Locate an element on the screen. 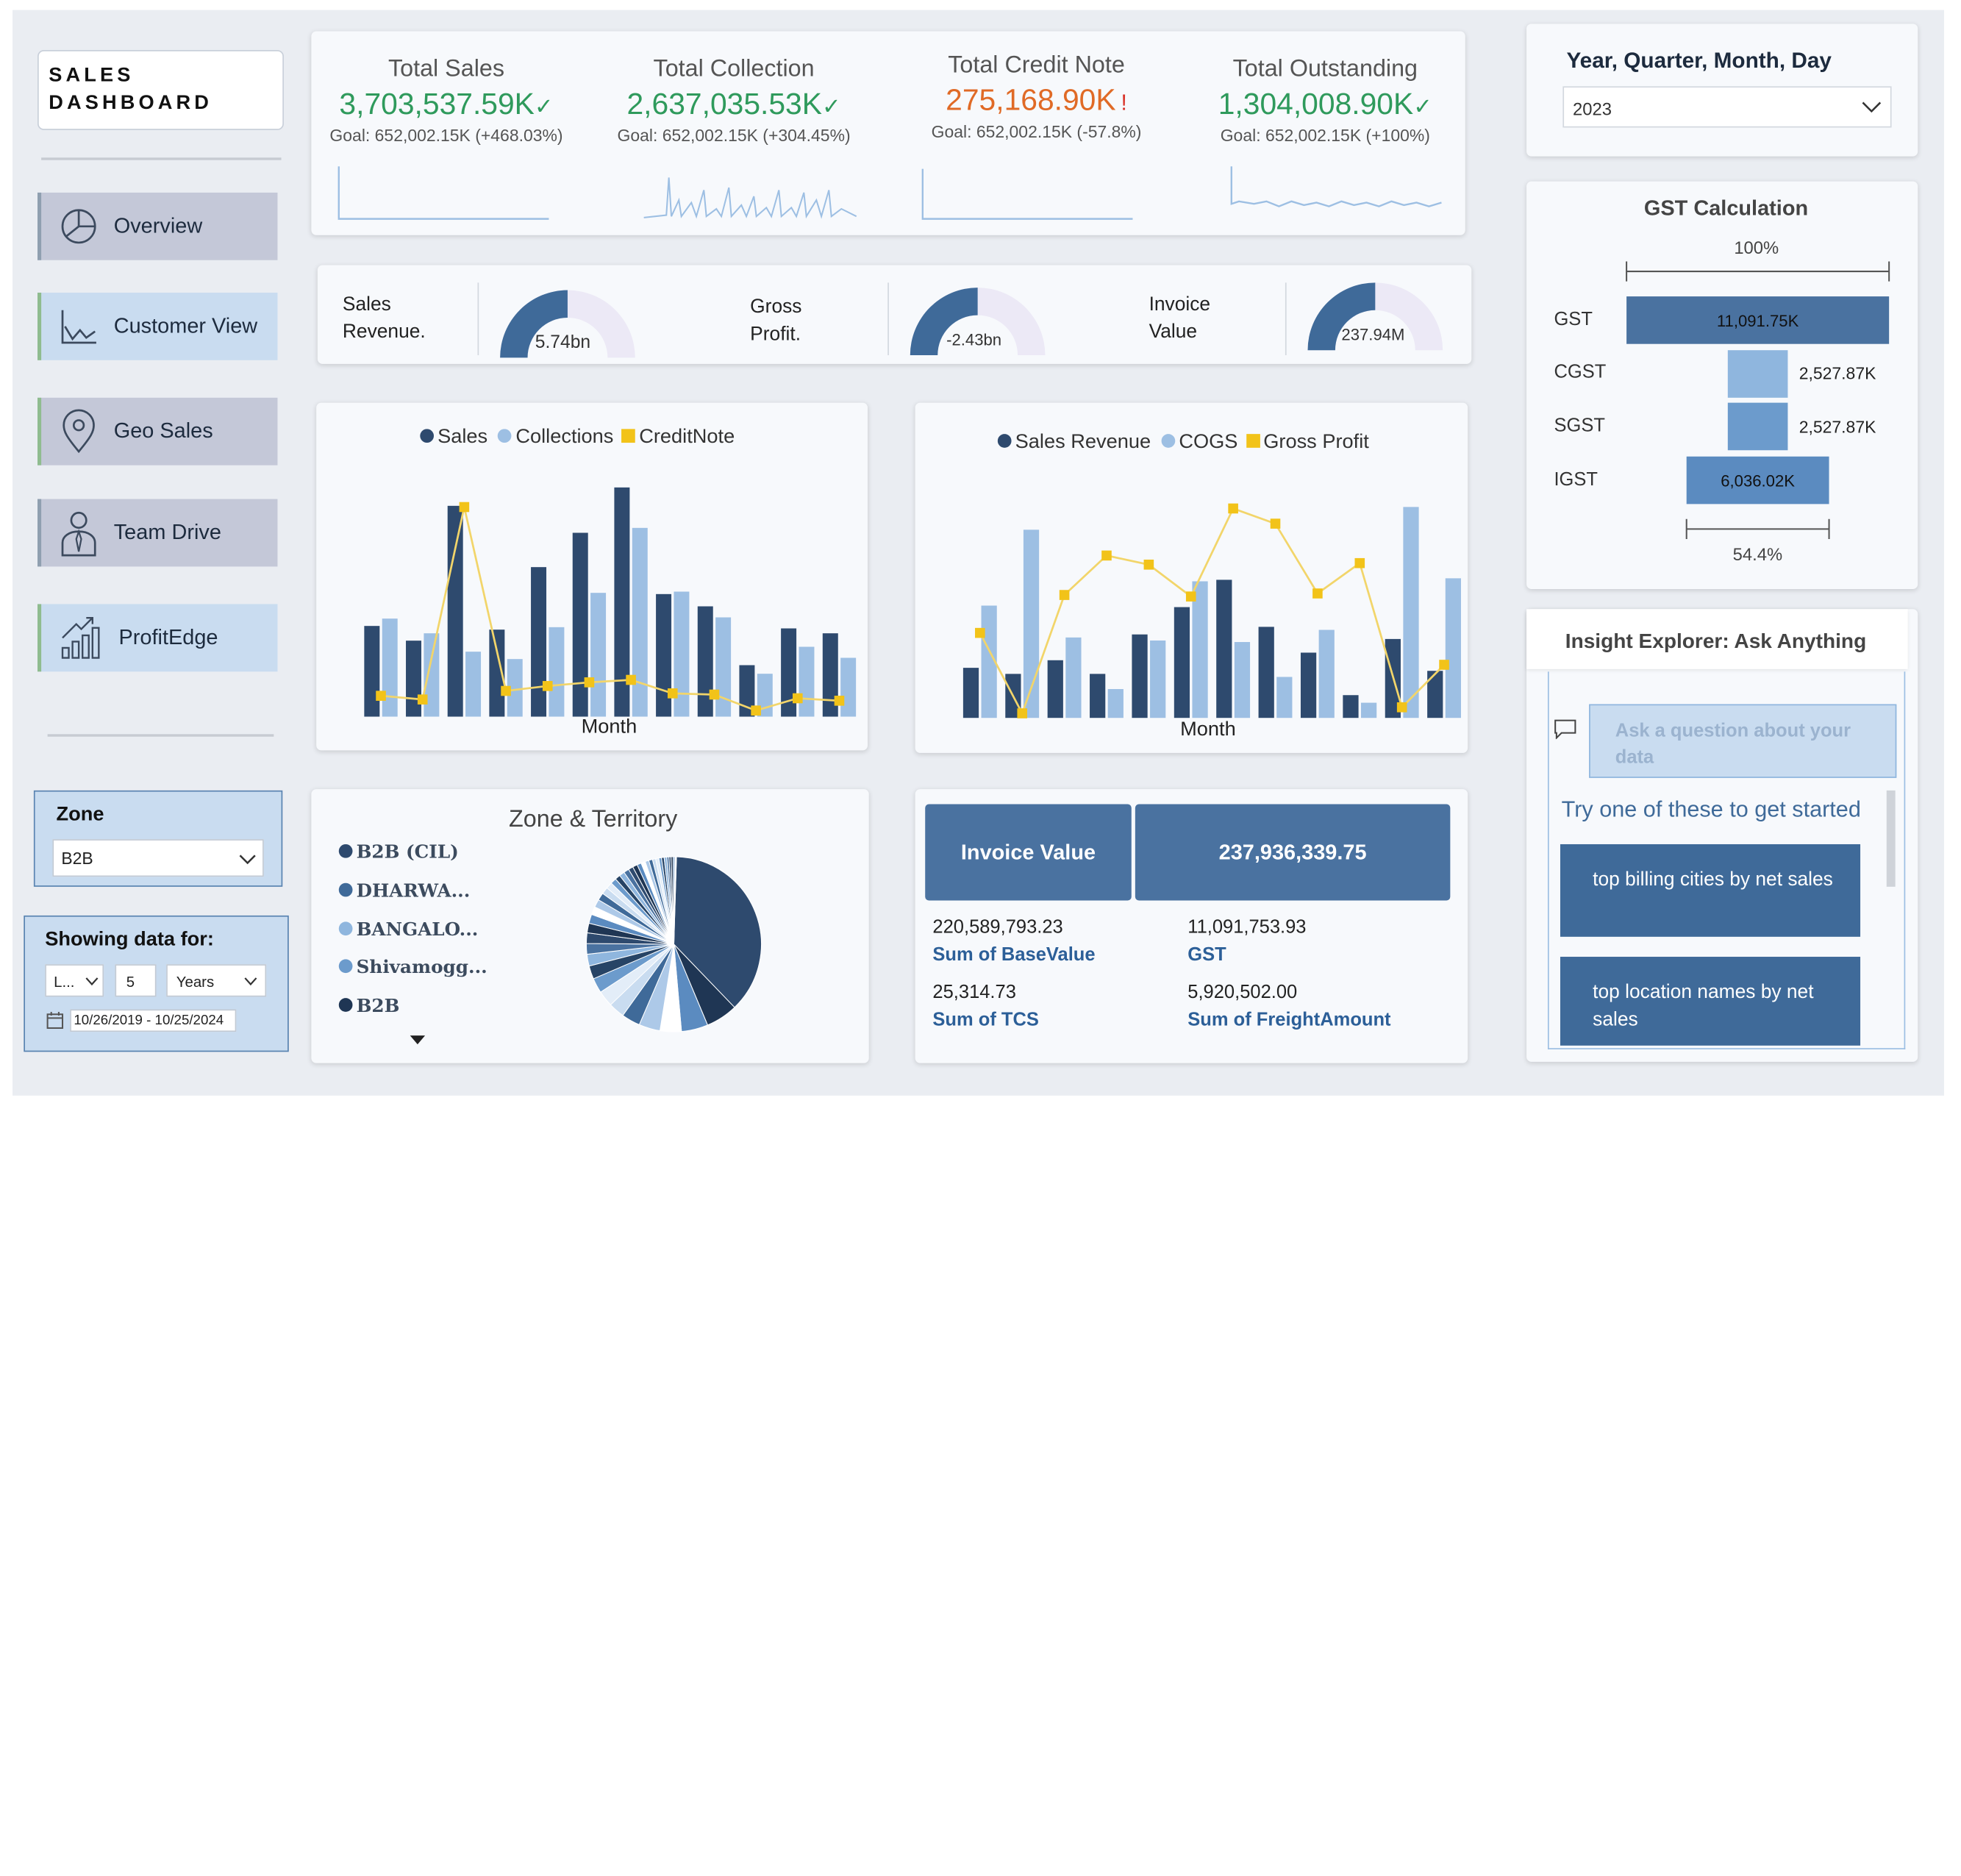 The width and height of the screenshot is (1961, 1876). zone-territory-title: Zone & Territory is located at coordinates (593, 819).